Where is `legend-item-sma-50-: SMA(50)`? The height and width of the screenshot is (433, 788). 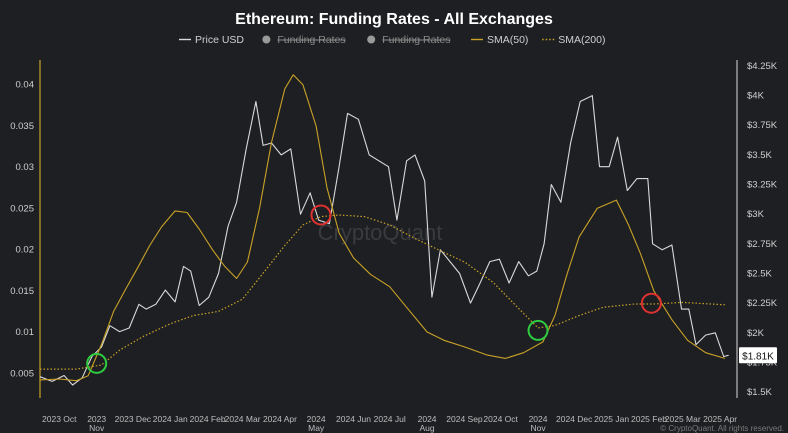
legend-item-sma-50-: SMA(50) is located at coordinates (499, 40).